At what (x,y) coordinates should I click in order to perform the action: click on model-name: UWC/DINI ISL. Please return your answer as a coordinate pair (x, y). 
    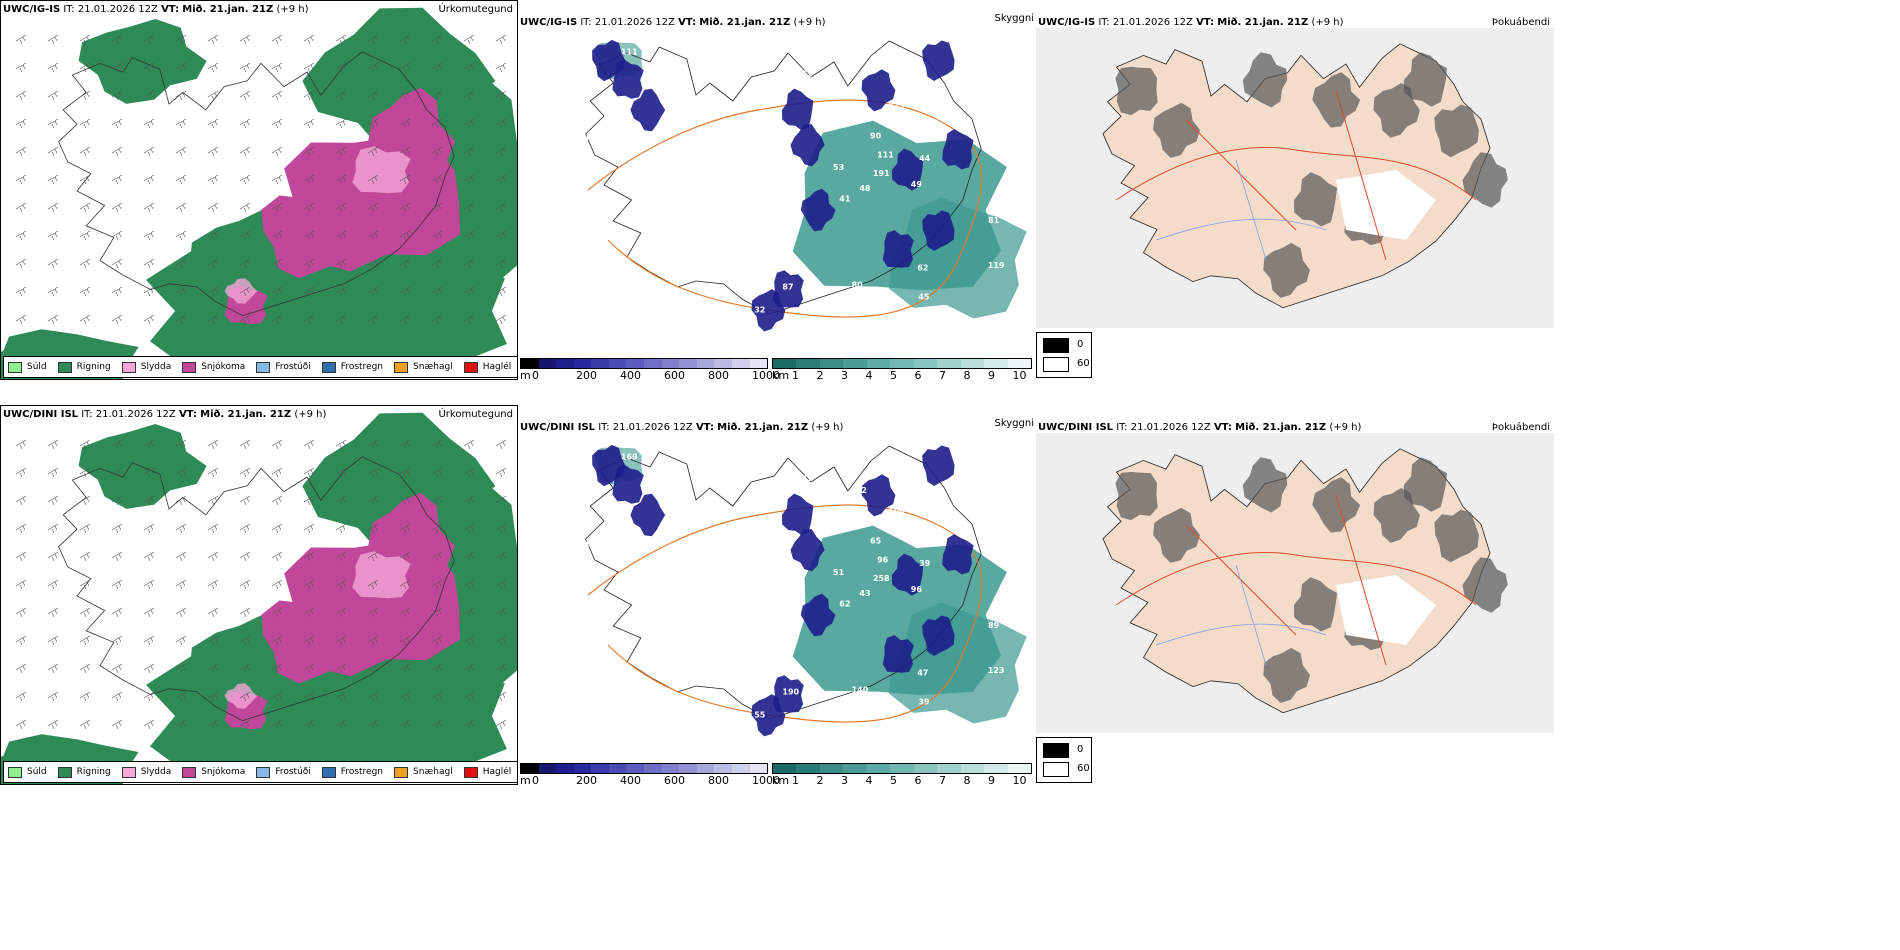
    Looking at the image, I should click on (41, 414).